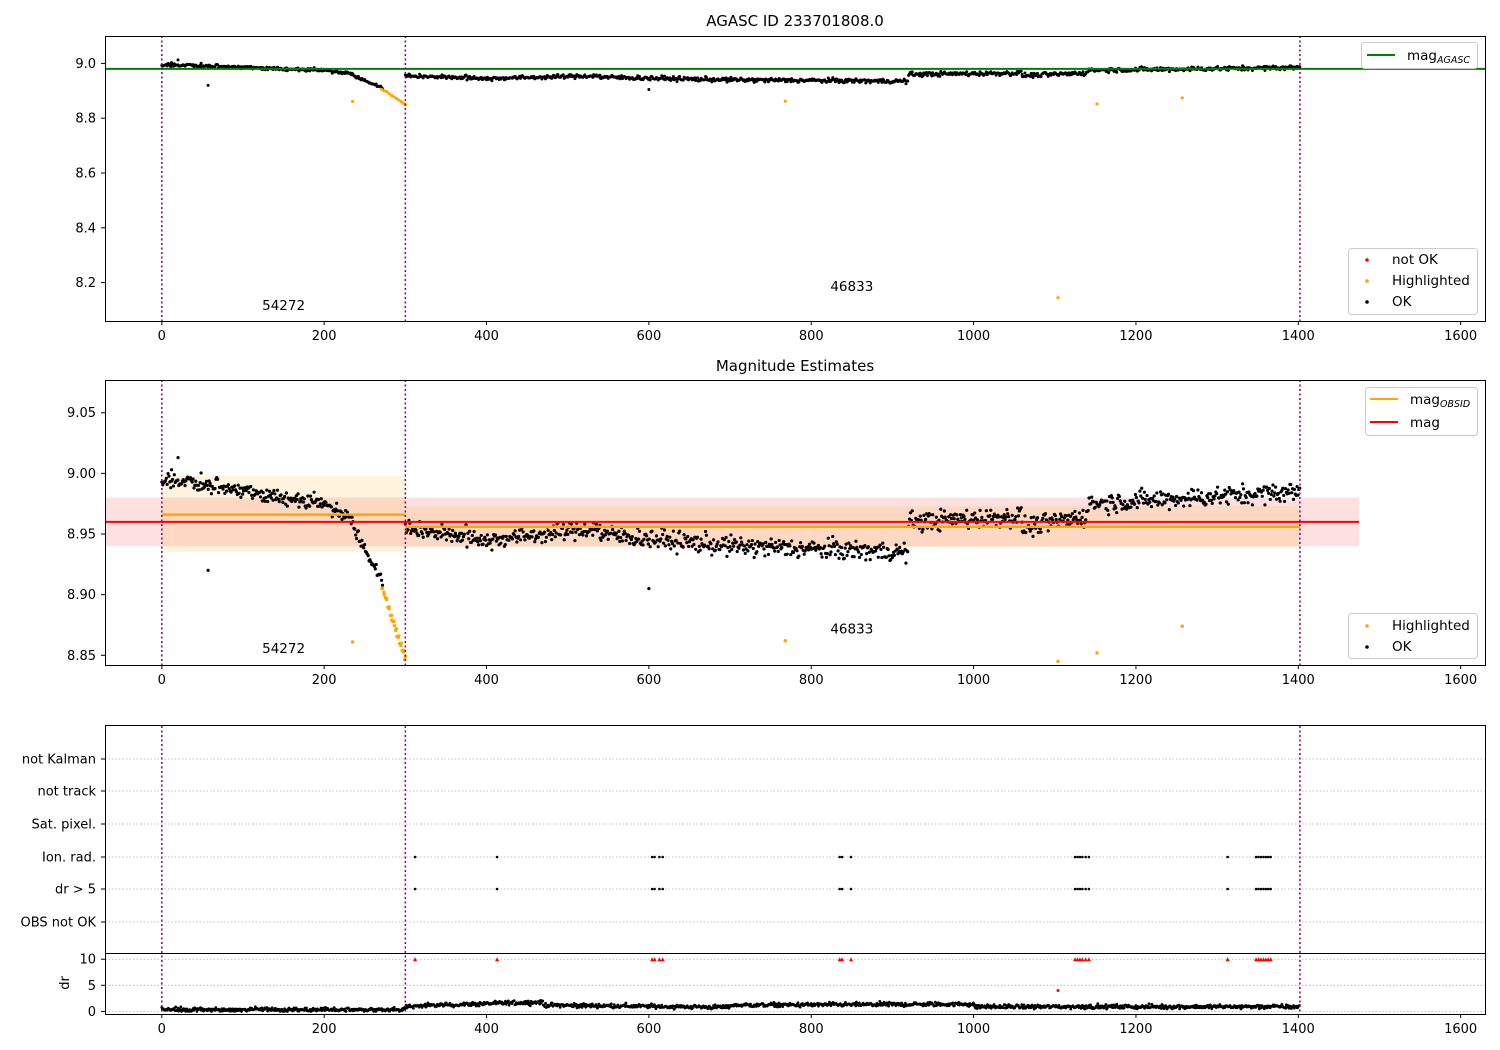  Describe the element at coordinates (1402, 647) in the screenshot. I see `legend2-ok: OK` at that location.